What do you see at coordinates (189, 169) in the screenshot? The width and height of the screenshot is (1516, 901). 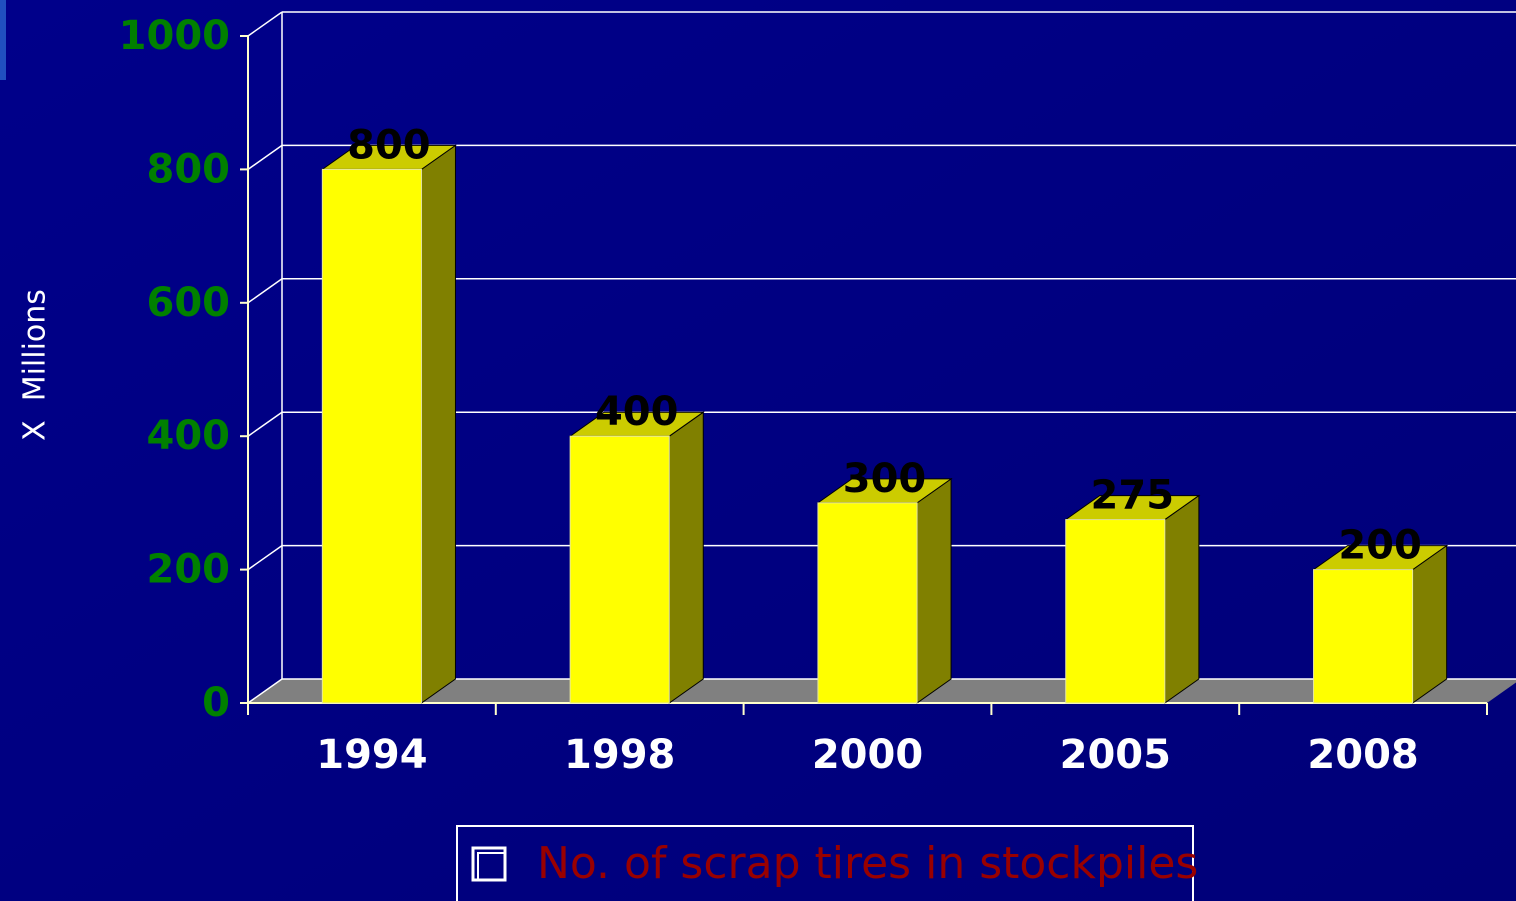 I see `y-tick-label: 800` at bounding box center [189, 169].